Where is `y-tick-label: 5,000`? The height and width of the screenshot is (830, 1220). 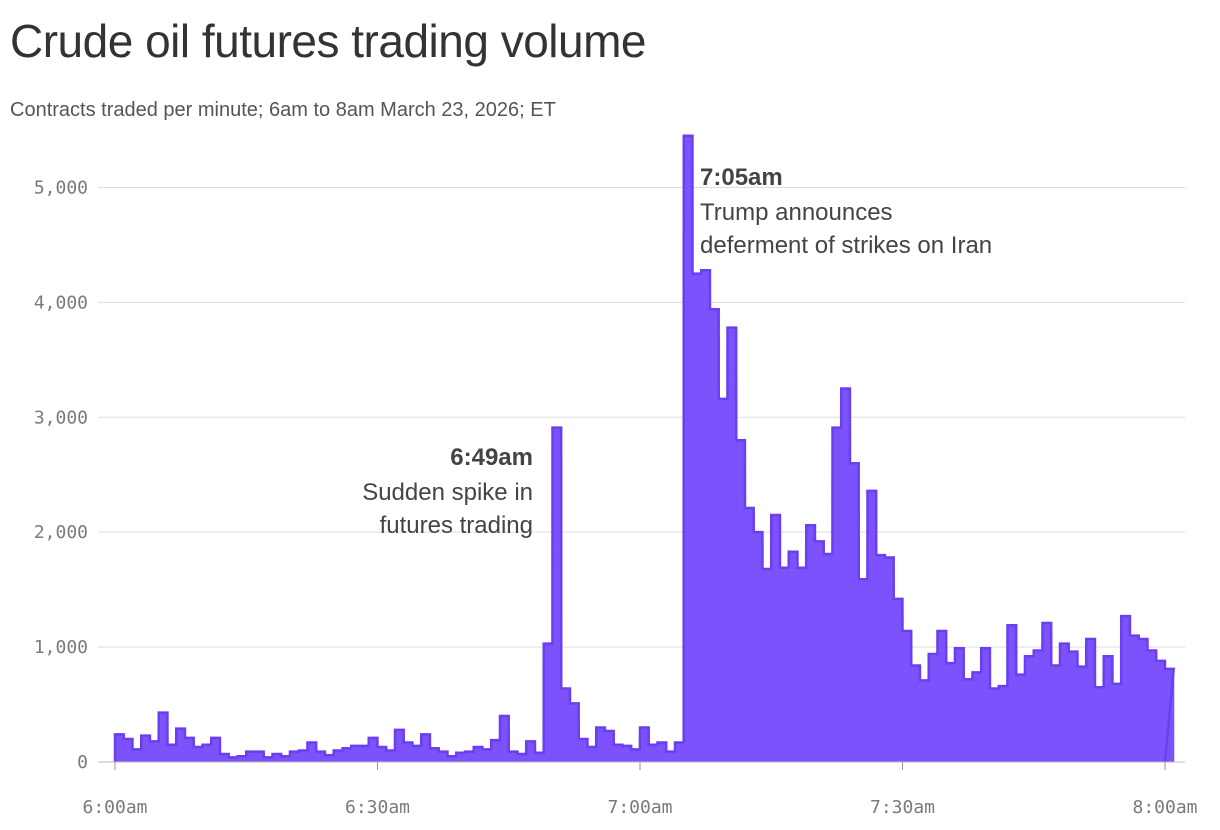 y-tick-label: 5,000 is located at coordinates (61, 187).